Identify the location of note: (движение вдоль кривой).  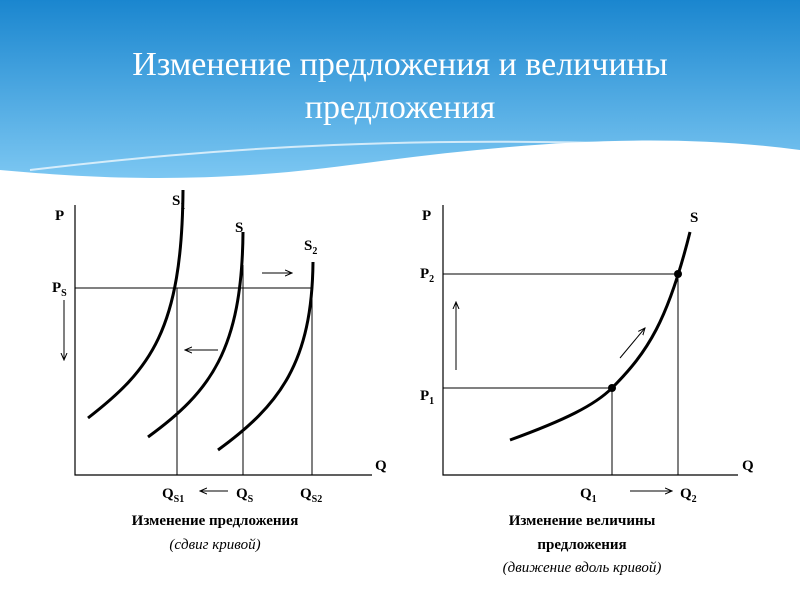
(582, 568).